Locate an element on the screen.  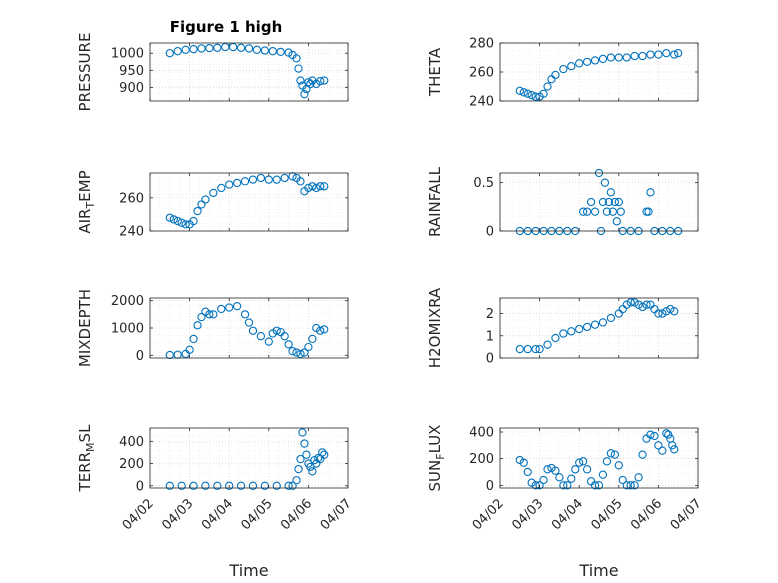
y-axis-label: TERRMSL is located at coordinates (86, 458).